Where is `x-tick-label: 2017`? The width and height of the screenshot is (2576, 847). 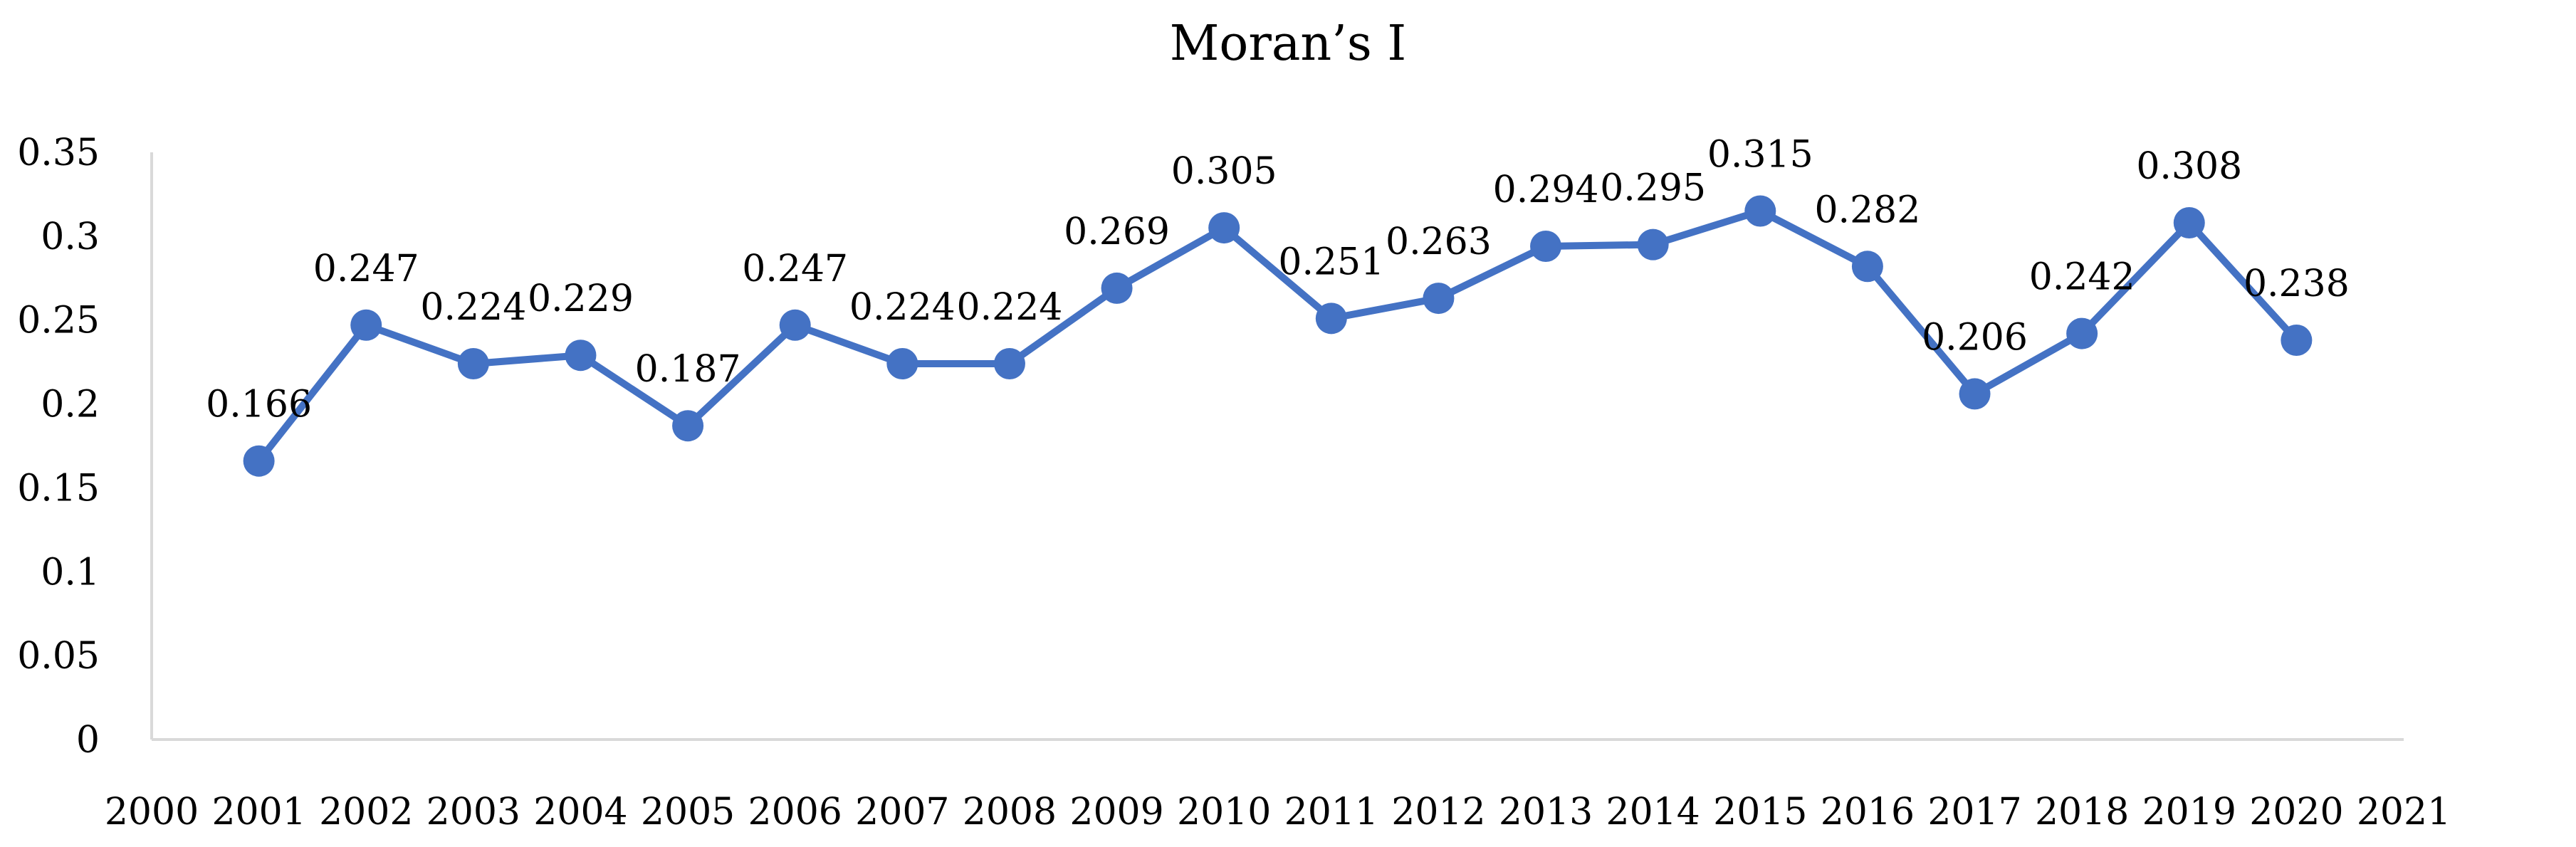
x-tick-label: 2017 is located at coordinates (1974, 812).